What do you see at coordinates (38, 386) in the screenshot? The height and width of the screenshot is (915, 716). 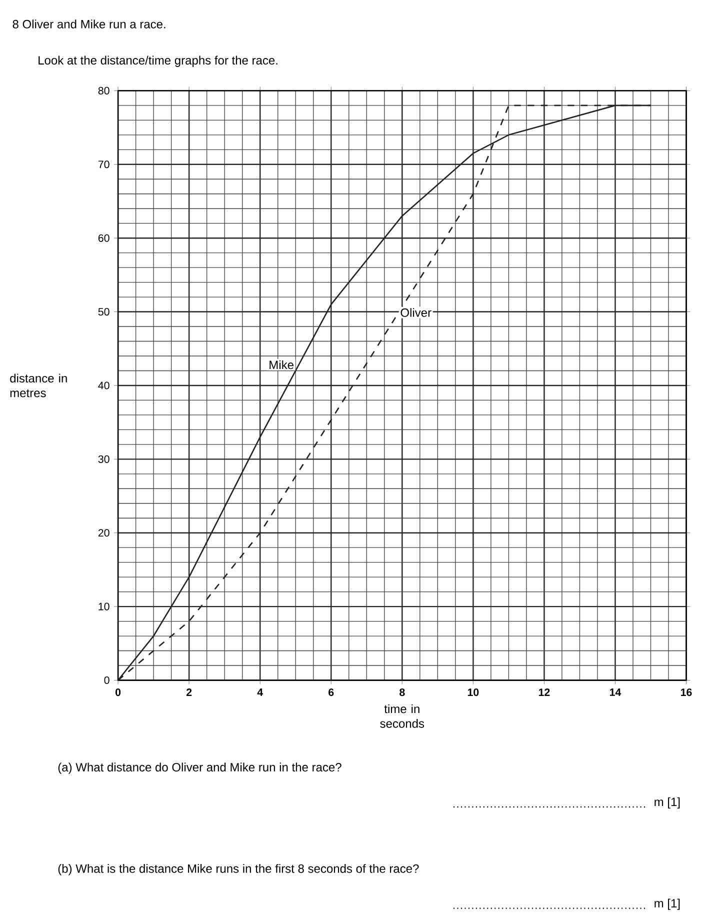 I see `y-axis-title: distance in metres` at bounding box center [38, 386].